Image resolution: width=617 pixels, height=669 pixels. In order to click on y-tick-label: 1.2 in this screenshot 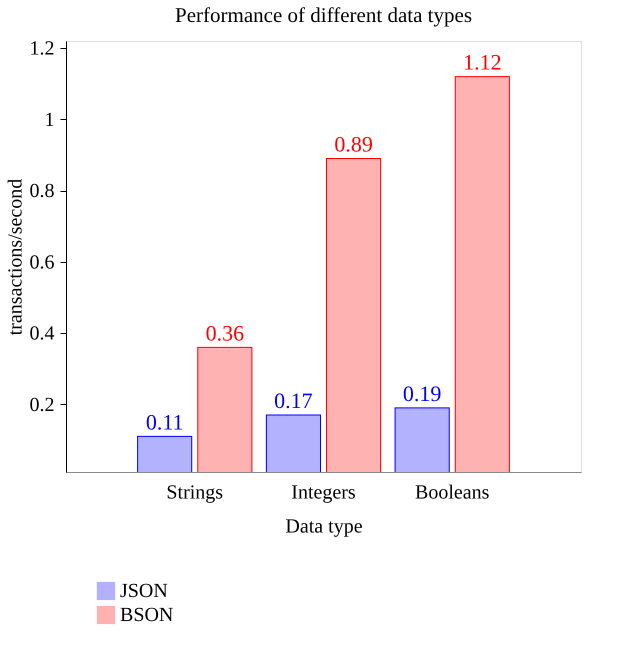, I will do `click(42, 49)`.